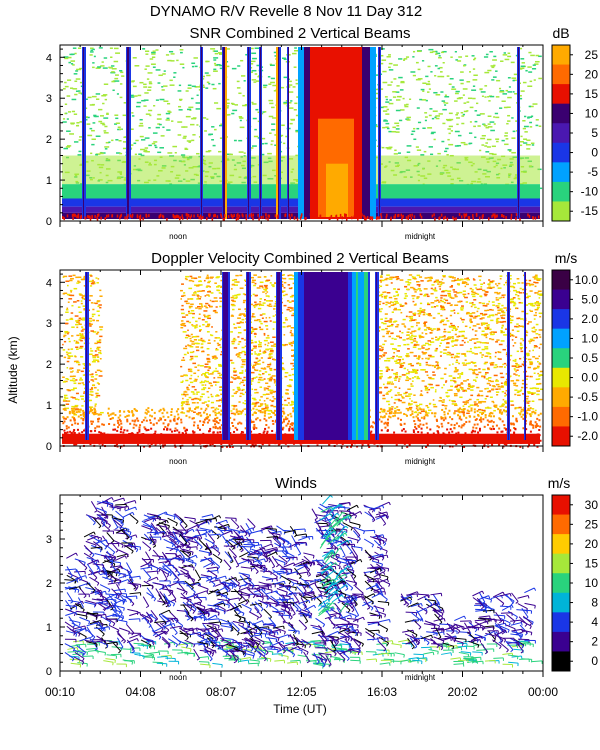 This screenshot has height=750, width=600. I want to click on colorbar-label: 25, so click(592, 55).